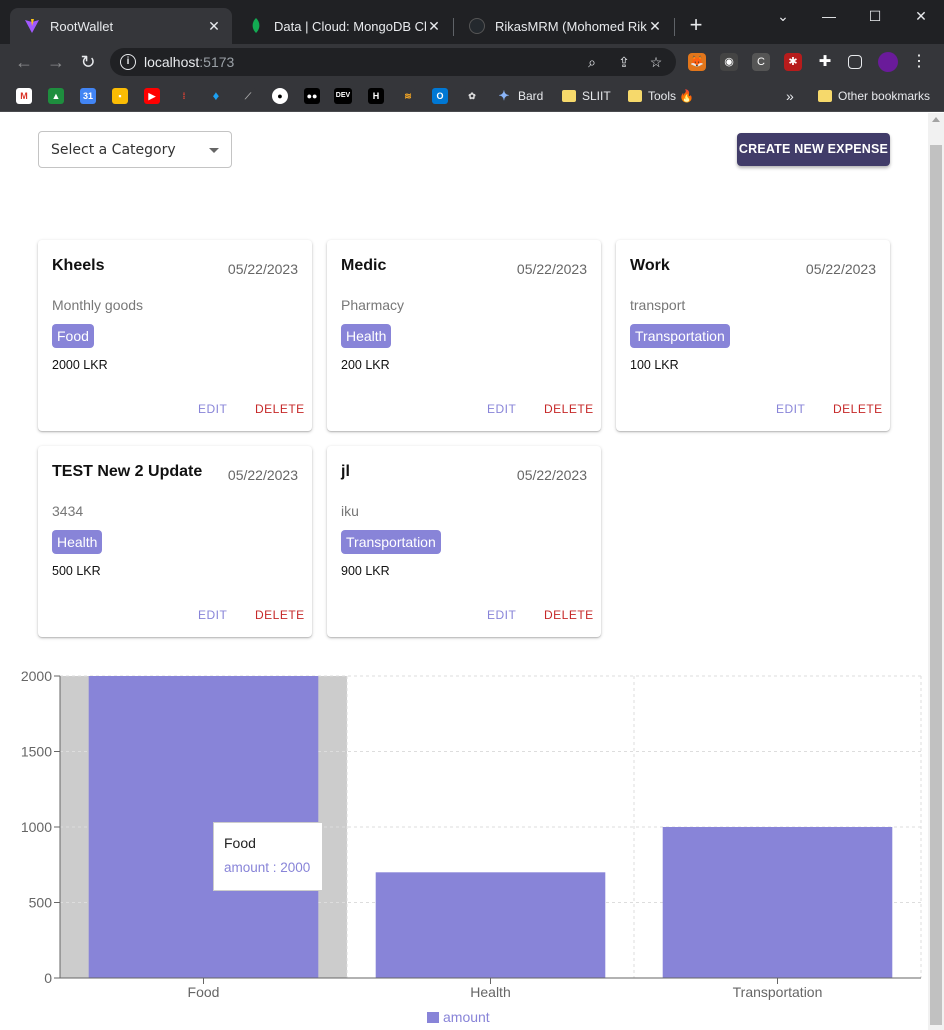  Describe the element at coordinates (433, 1017) in the screenshot. I see `legend-swatch` at that location.